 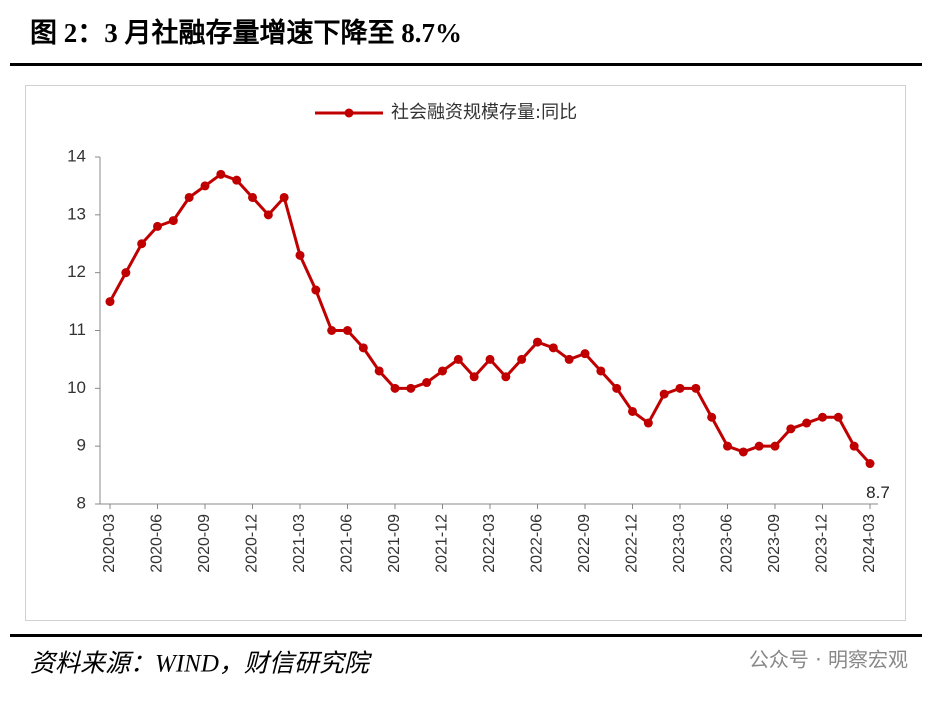 I want to click on x-tick-label: 2022-09, so click(x=584, y=543).